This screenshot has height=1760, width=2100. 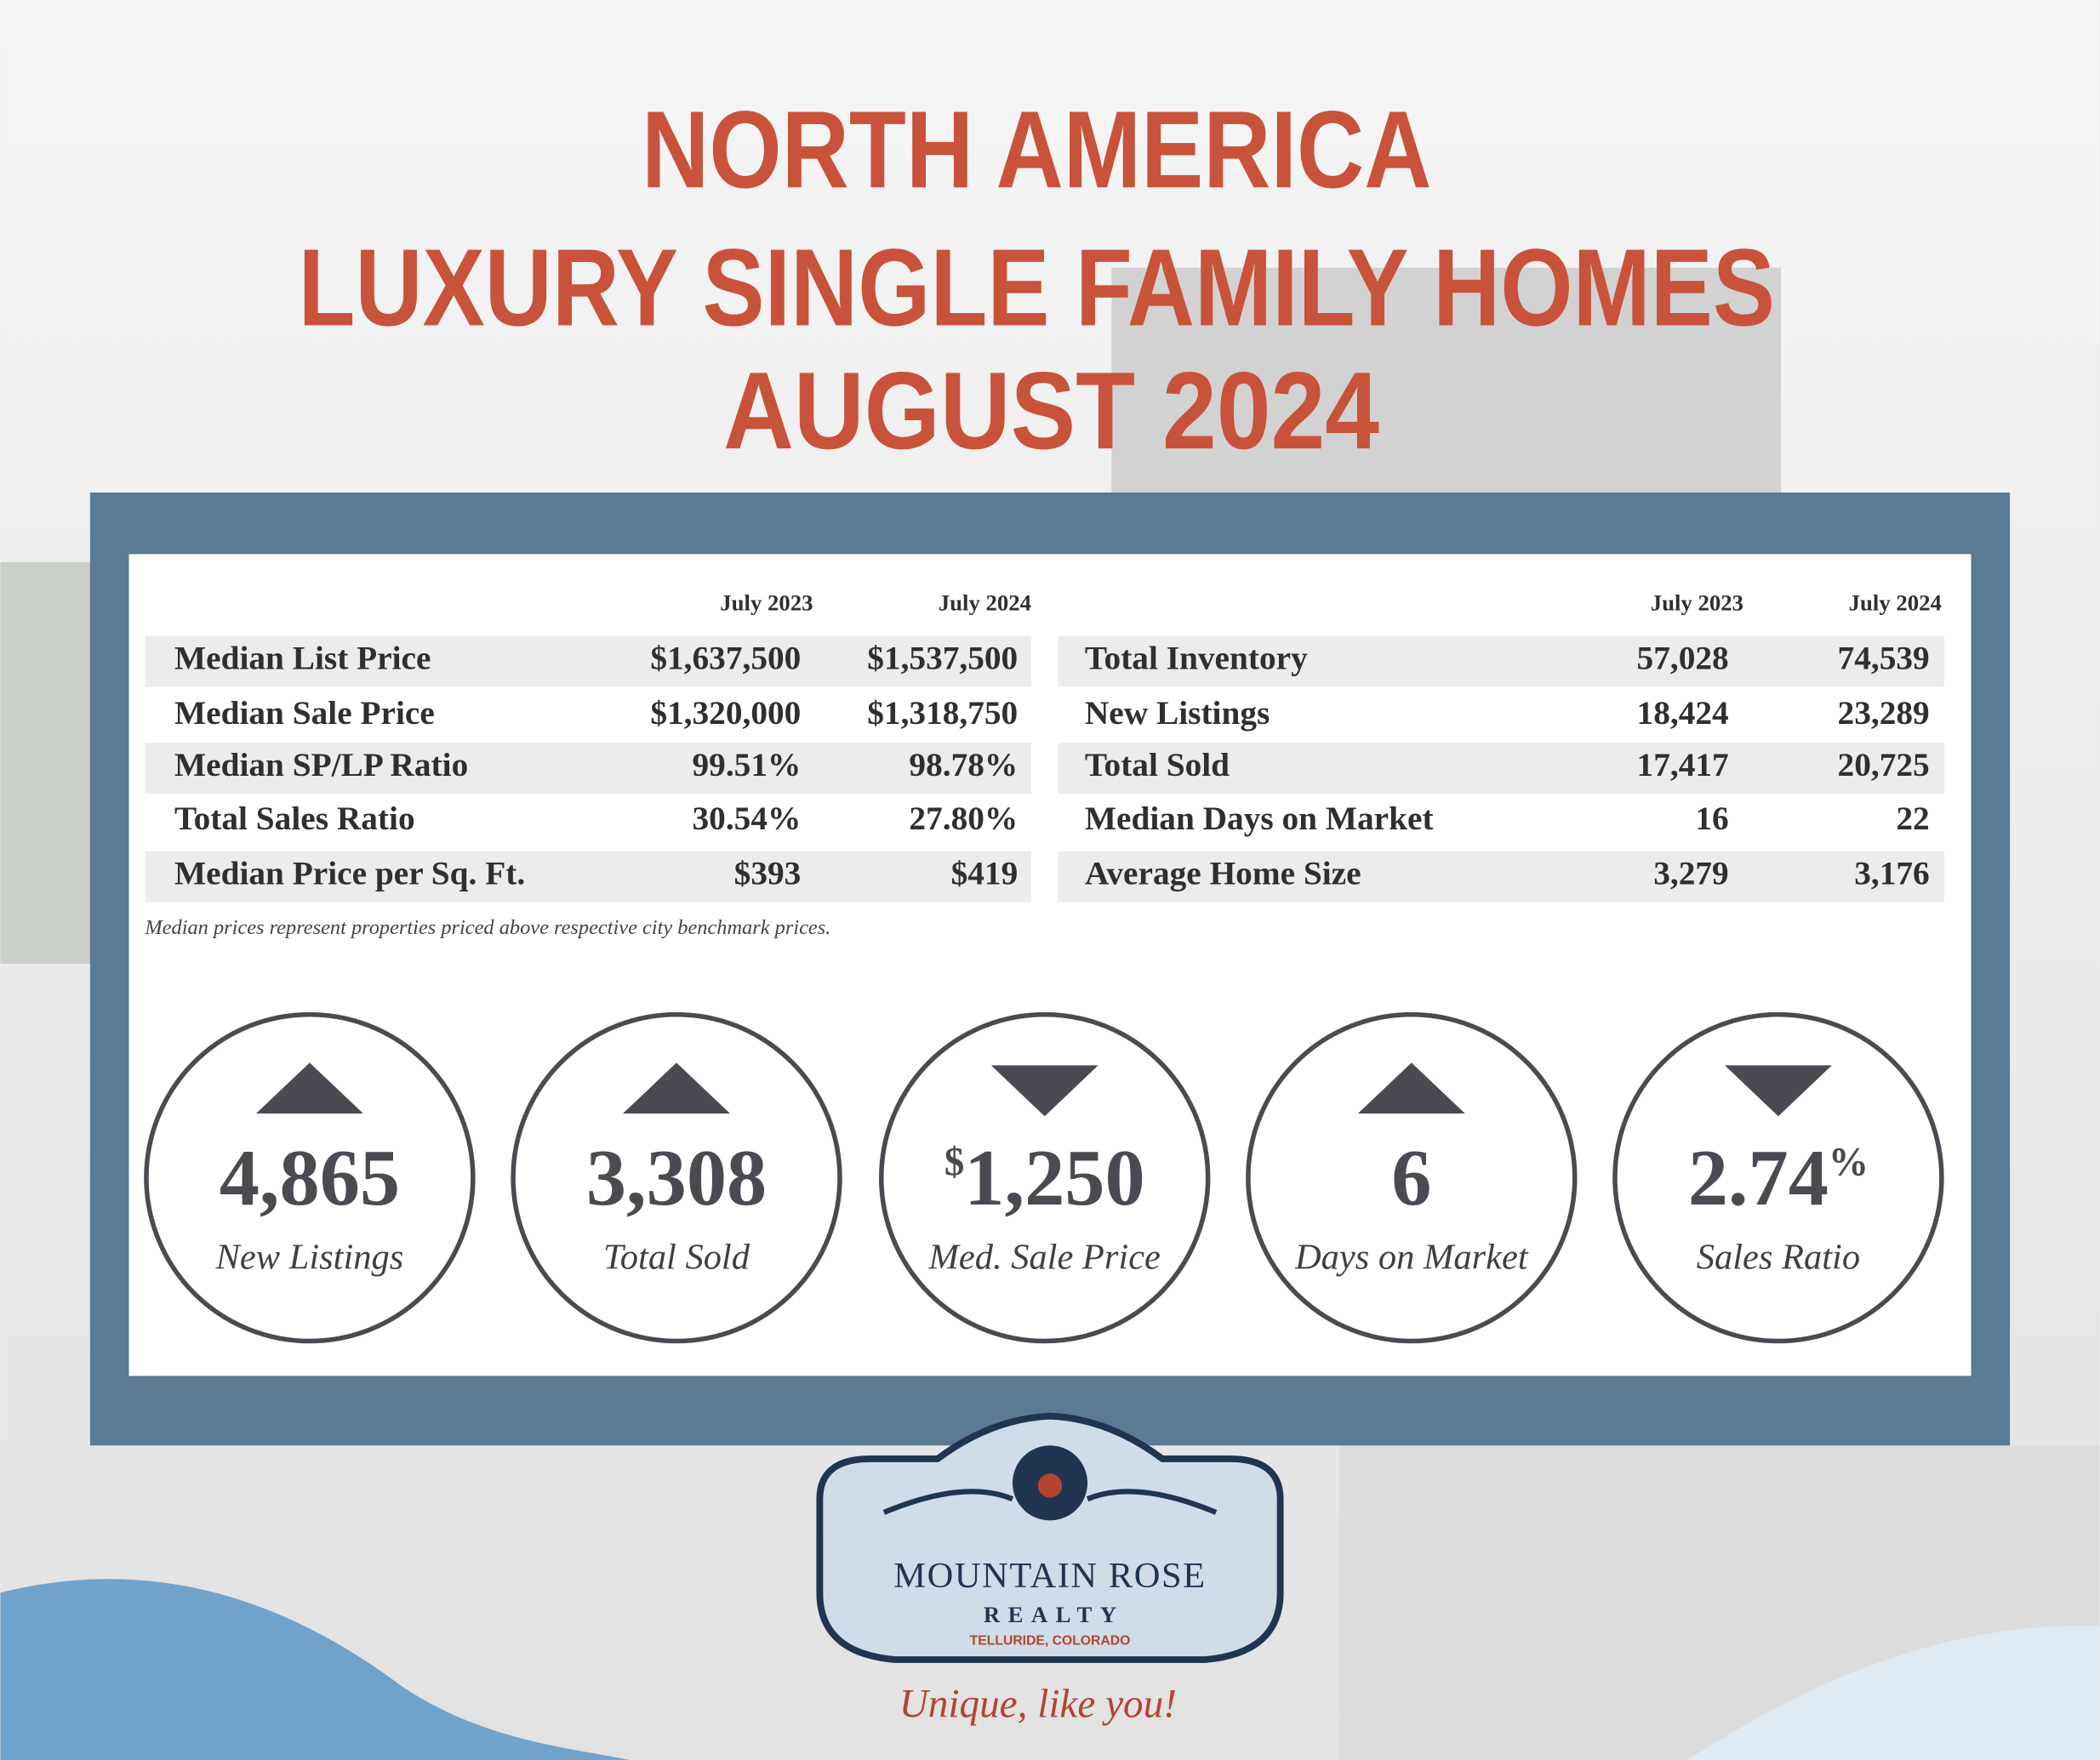 What do you see at coordinates (1050, 1485) in the screenshot?
I see `logo-rose-center` at bounding box center [1050, 1485].